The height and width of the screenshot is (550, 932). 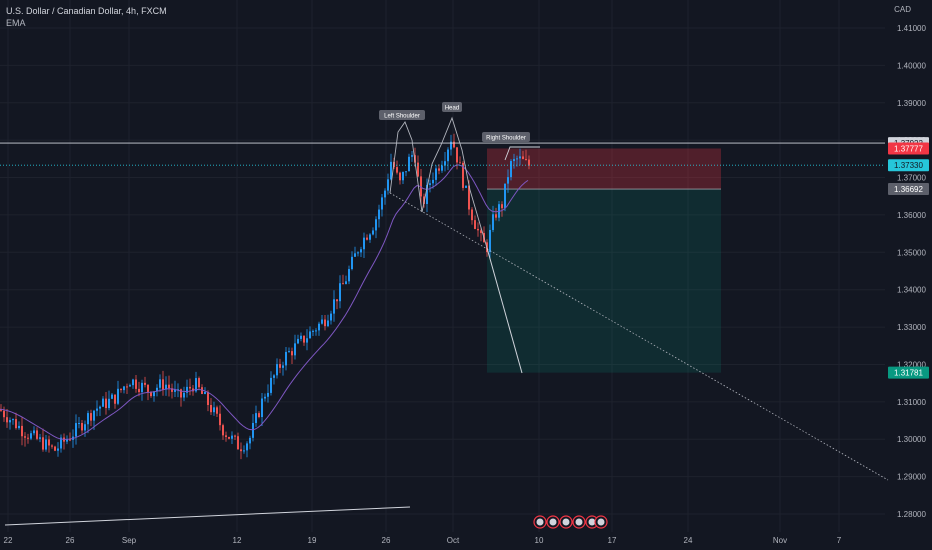 What do you see at coordinates (911, 402) in the screenshot?
I see `y-tick-label: 1.31000` at bounding box center [911, 402].